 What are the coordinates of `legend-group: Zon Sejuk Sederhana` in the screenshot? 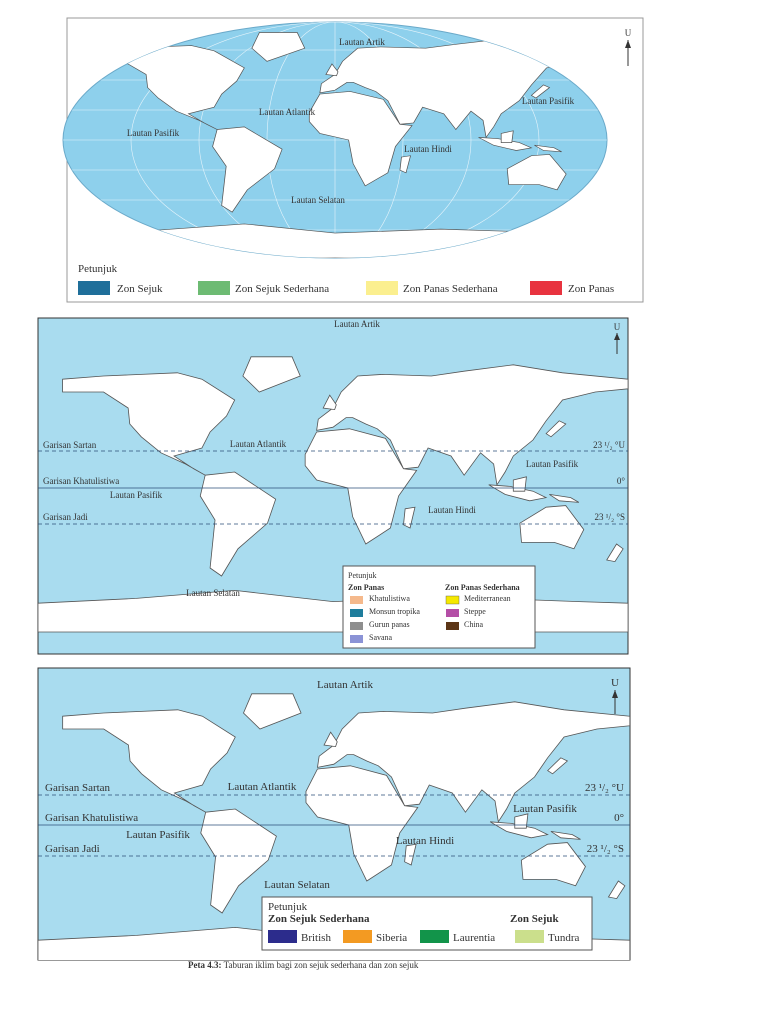 It's located at (319, 919).